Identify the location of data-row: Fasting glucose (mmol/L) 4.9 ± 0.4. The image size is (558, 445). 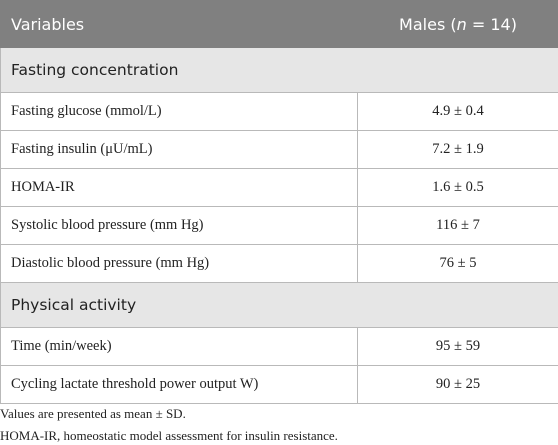
(279, 111).